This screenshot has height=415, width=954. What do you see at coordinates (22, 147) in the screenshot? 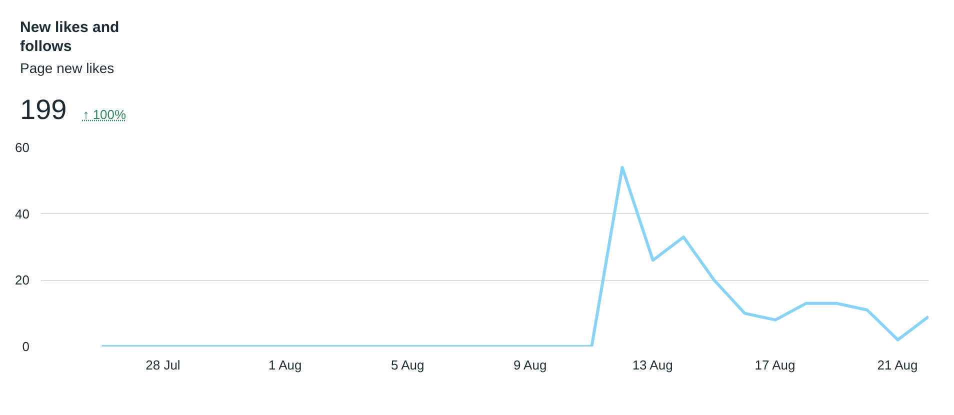
I see `y-tick-label: 60` at bounding box center [22, 147].